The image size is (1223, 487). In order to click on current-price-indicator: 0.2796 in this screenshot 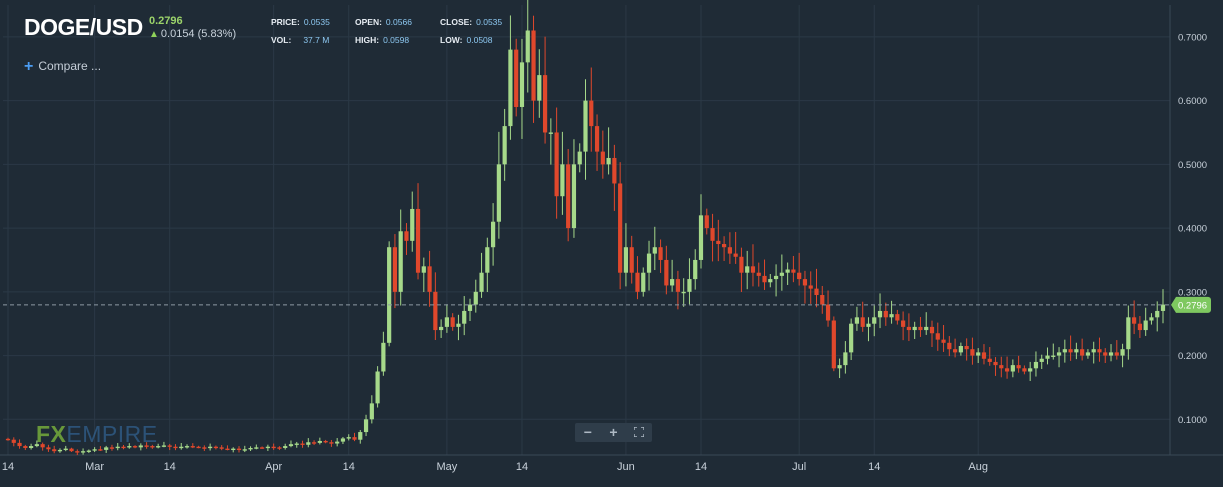, I will do `click(607, 304)`.